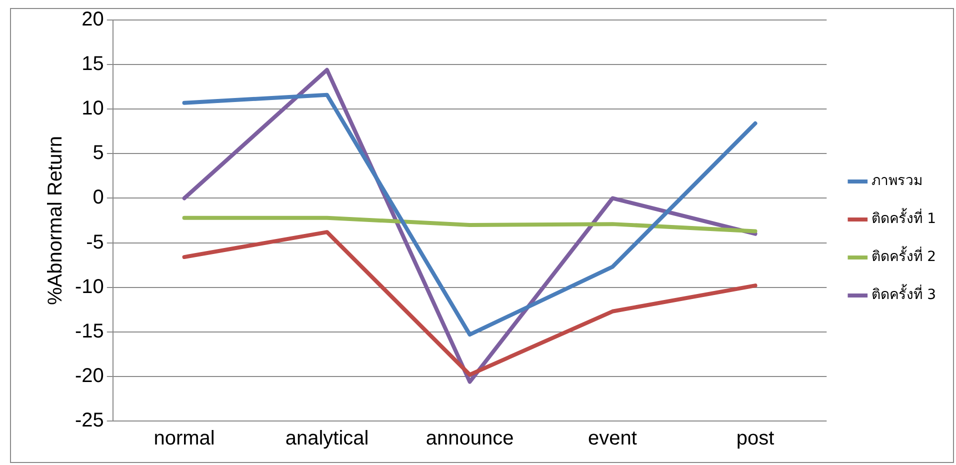  Describe the element at coordinates (755, 439) in the screenshot. I see `x-tick-label: post` at that location.